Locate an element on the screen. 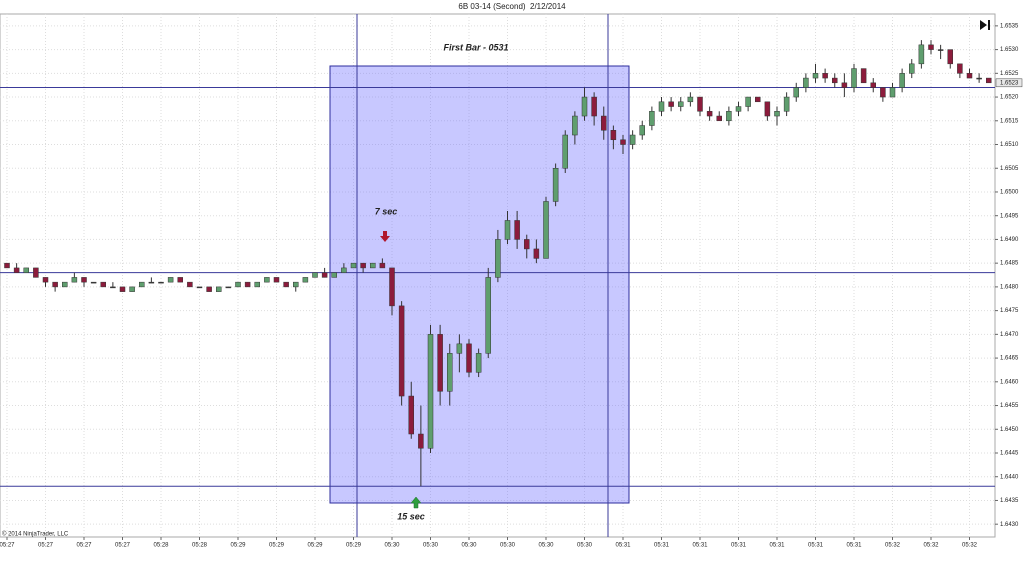 The height and width of the screenshot is (562, 1024). chart-title: 6B 03-14 (Second) 2/12/2014 is located at coordinates (512, 6).